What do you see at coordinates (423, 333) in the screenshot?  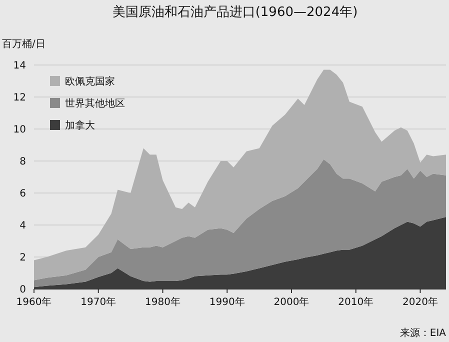 I see `source-note: 来源：EIA` at bounding box center [423, 333].